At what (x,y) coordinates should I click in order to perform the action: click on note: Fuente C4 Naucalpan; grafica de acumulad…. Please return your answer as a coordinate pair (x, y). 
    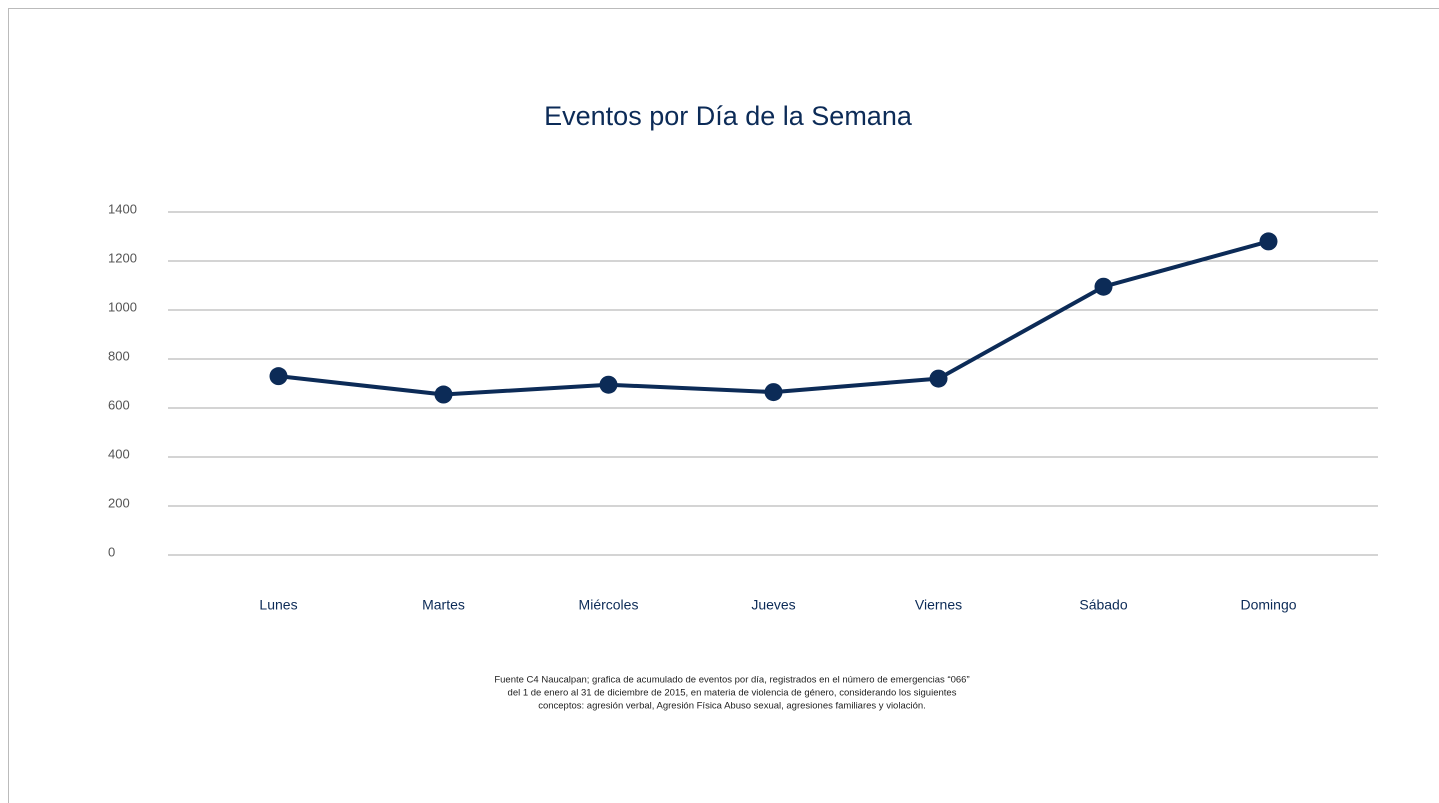
    Looking at the image, I should click on (731, 680).